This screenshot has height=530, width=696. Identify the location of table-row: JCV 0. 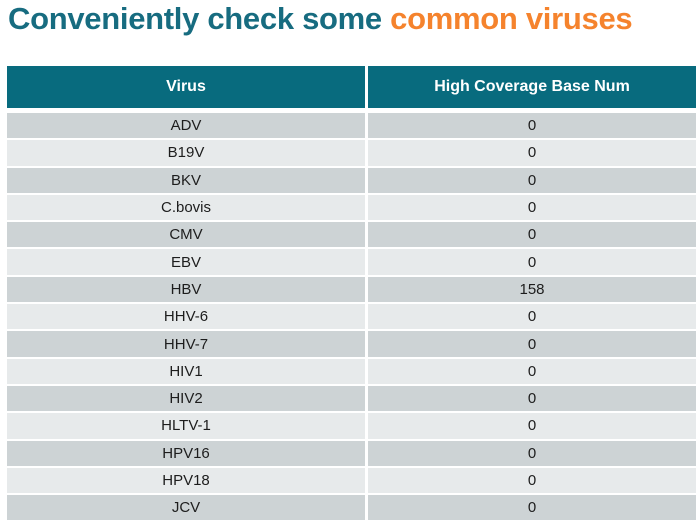
(351, 508).